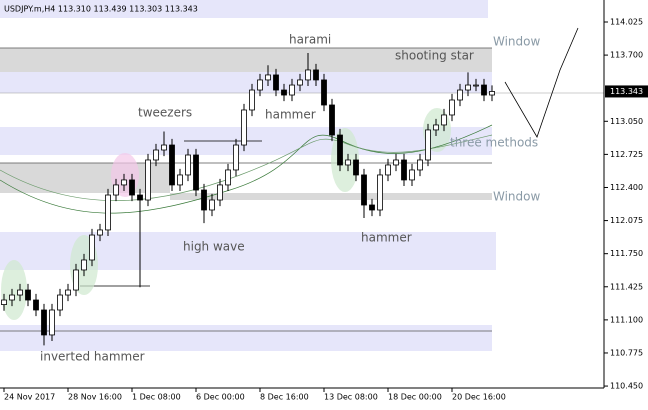 This screenshot has height=410, width=648. I want to click on annotation: three methods, so click(494, 143).